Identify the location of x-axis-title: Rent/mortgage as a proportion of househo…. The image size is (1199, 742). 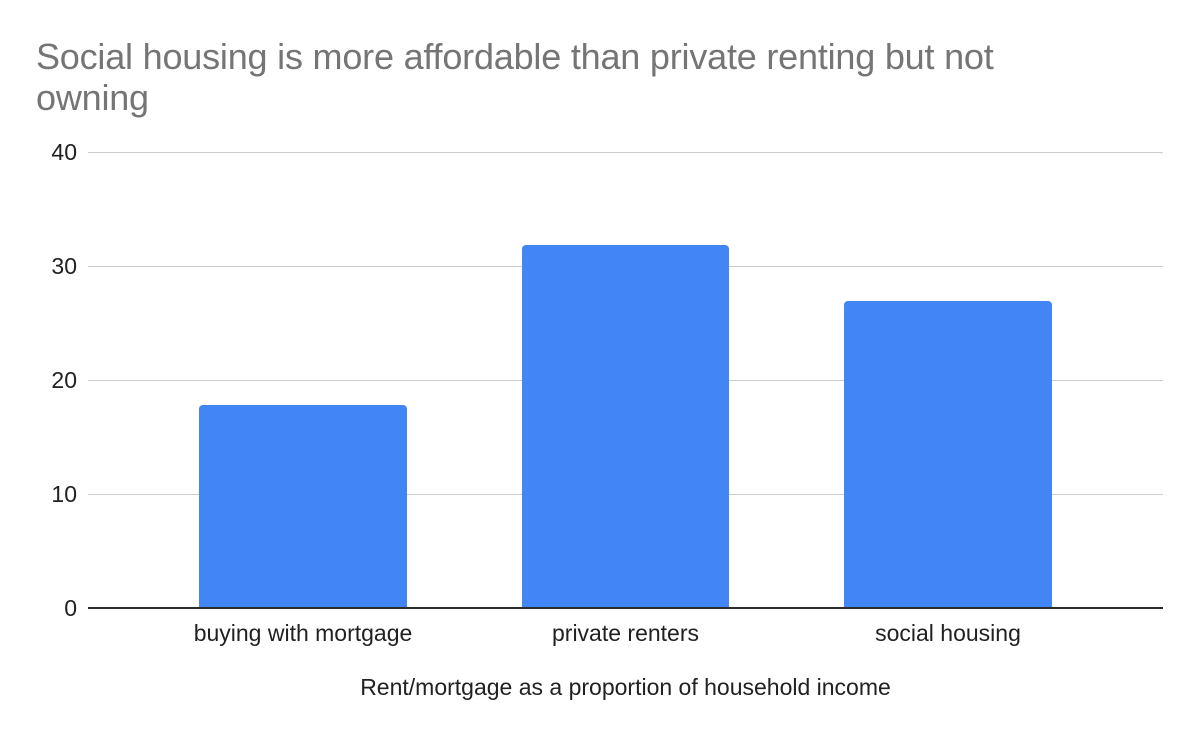
(625, 687).